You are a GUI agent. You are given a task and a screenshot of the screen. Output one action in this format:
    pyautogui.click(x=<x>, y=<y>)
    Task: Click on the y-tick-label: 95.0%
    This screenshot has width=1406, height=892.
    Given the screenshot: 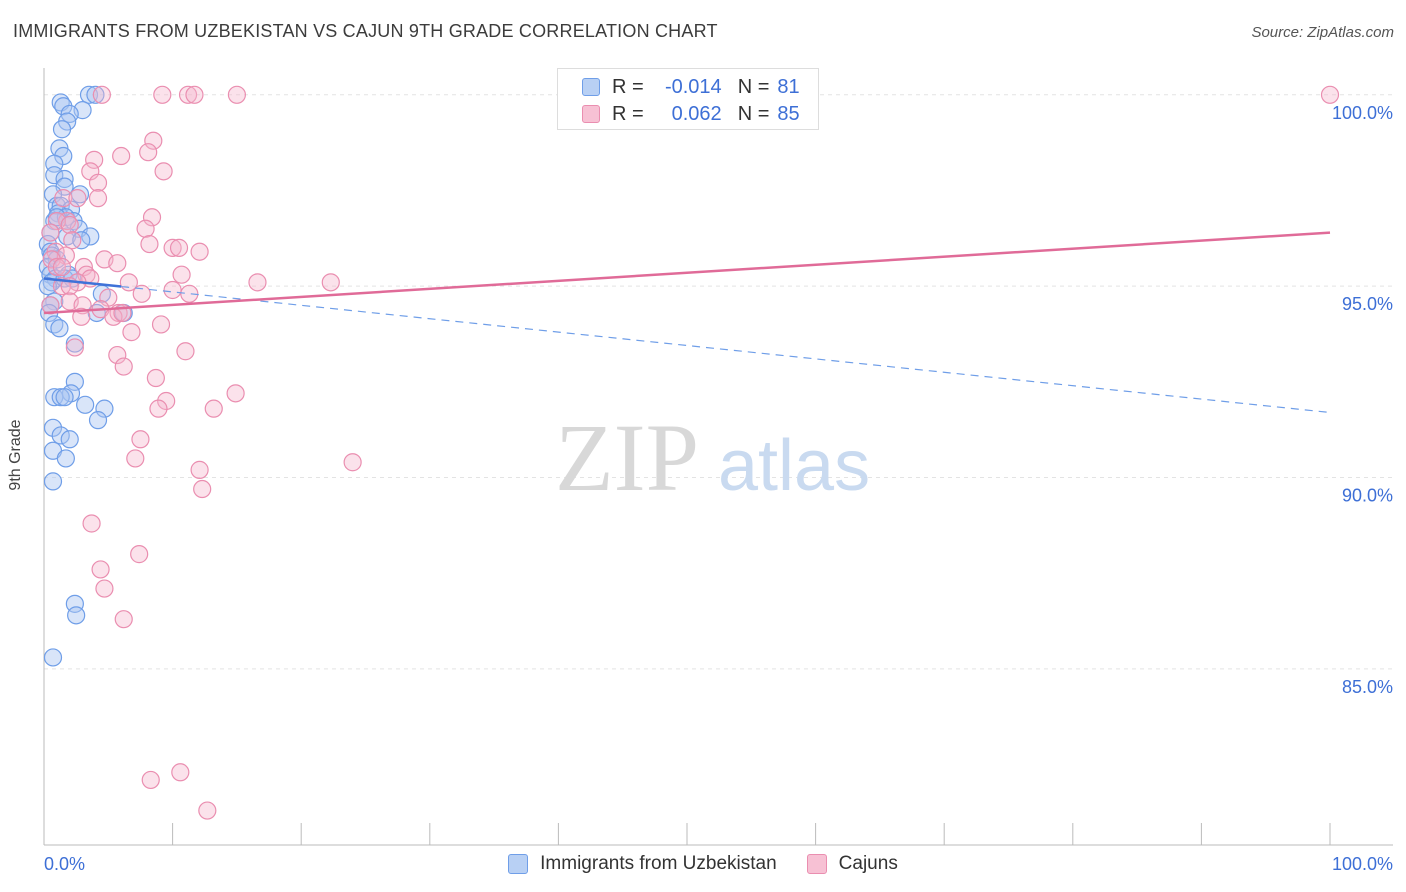 What is the action you would take?
    pyautogui.click(x=1367, y=304)
    